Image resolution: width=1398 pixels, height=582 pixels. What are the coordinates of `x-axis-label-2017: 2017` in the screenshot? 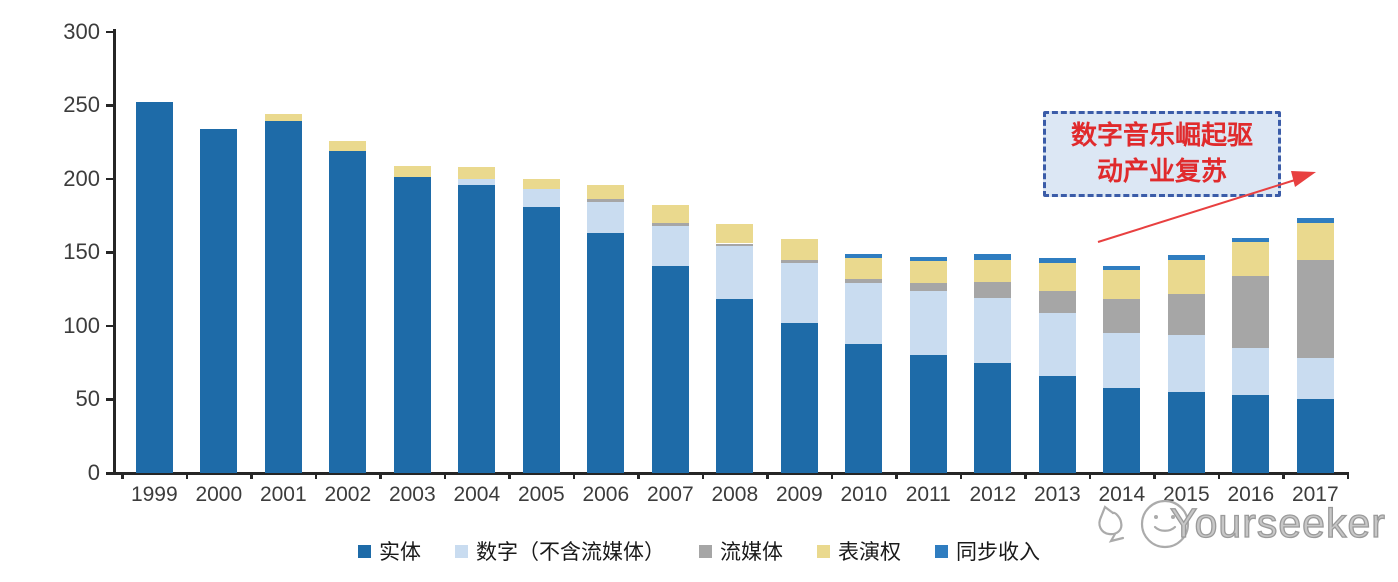 It's located at (1315, 494).